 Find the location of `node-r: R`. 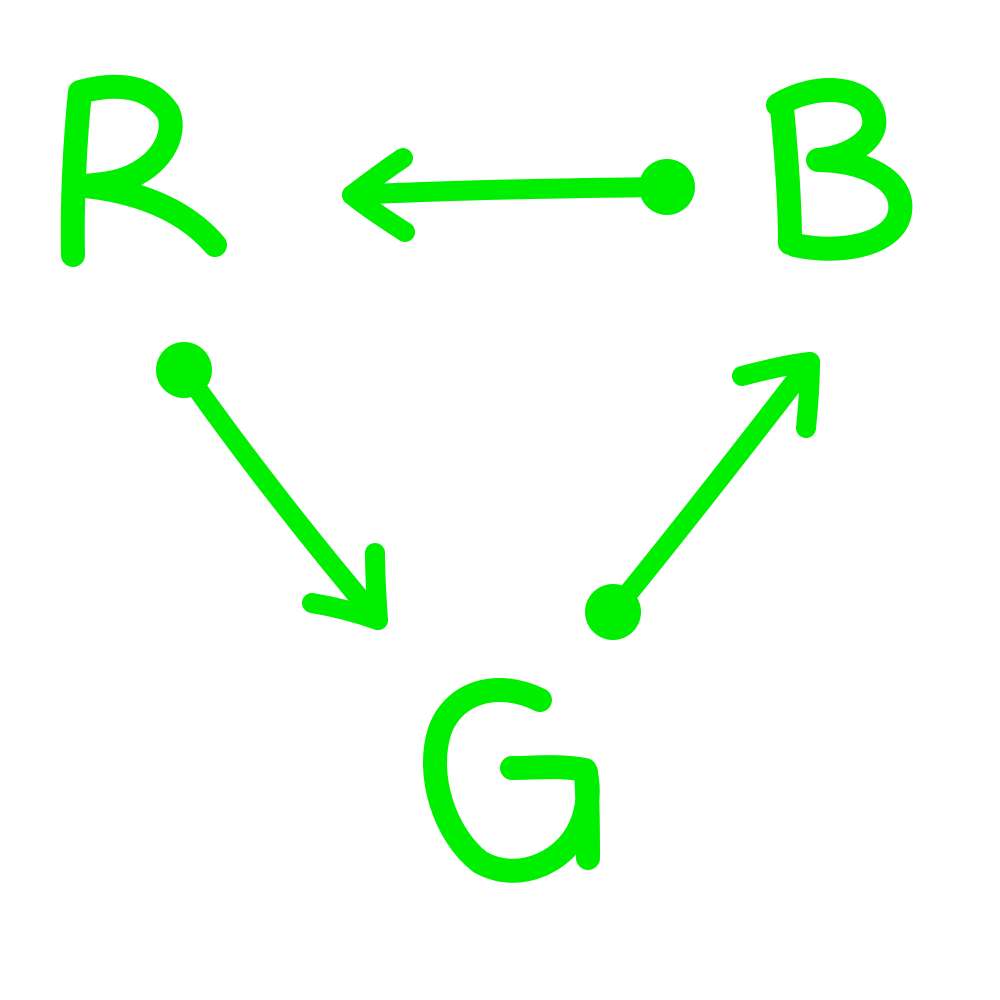

node-r: R is located at coordinates (107, 127).